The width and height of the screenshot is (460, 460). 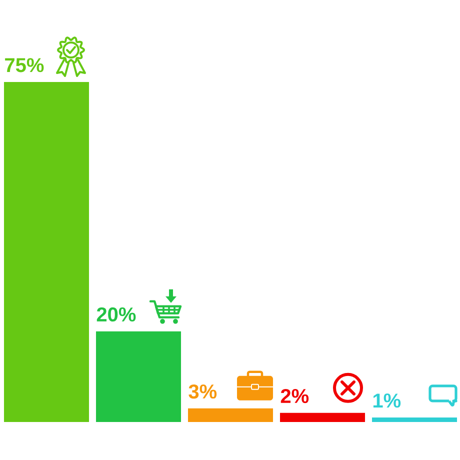 I want to click on data-label: 2%, so click(x=294, y=396).